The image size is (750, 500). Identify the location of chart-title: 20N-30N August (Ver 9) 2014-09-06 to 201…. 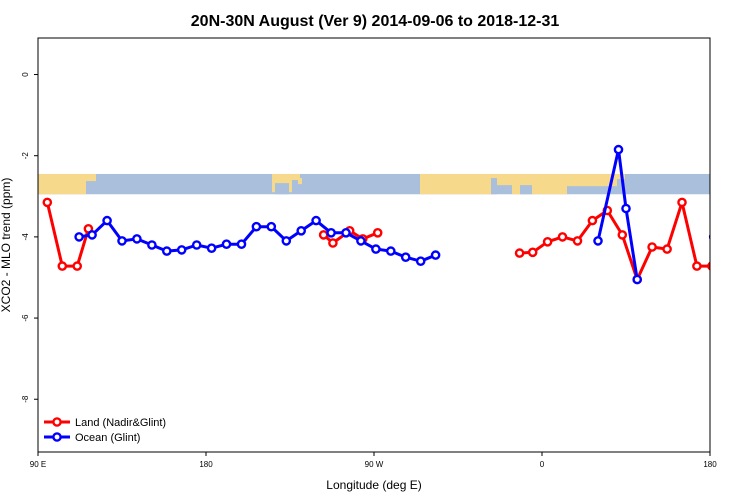
(375, 21).